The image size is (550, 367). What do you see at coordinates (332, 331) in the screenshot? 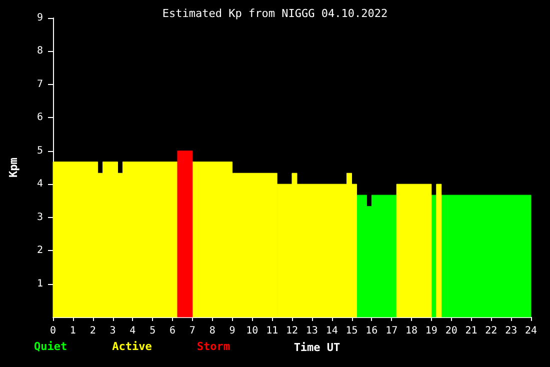
I see `x-tick-label: 14` at bounding box center [332, 331].